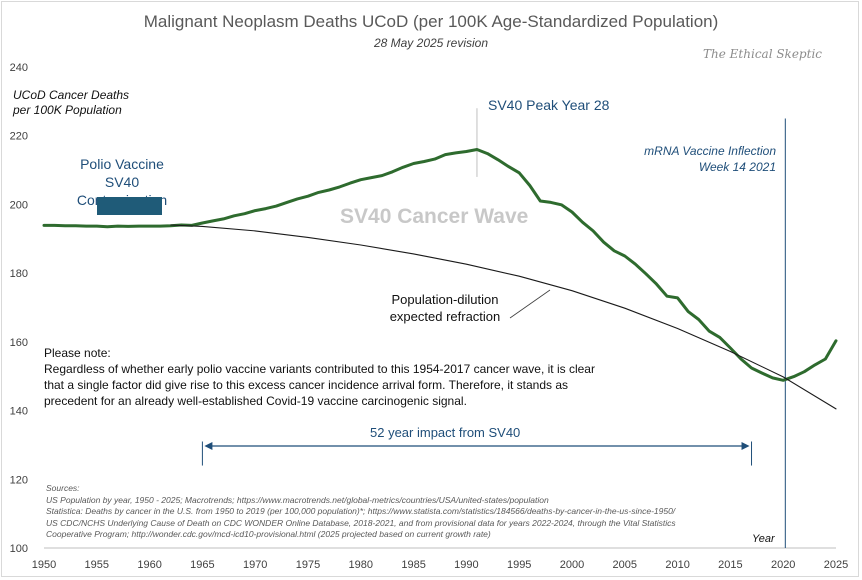 The image size is (862, 580). I want to click on x-tick-label: 1970, so click(255, 565).